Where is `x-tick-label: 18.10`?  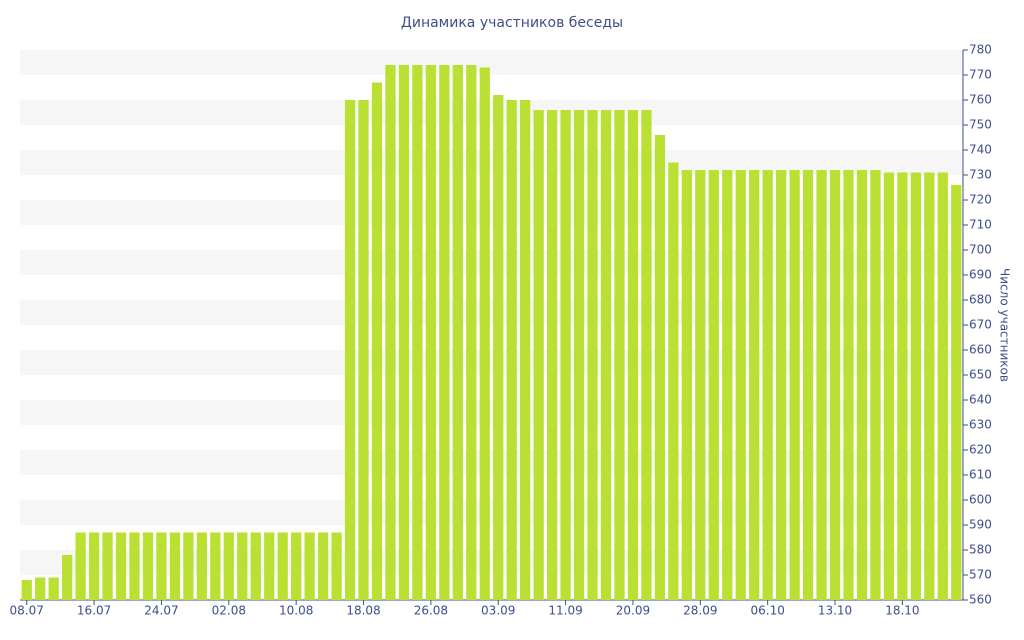
x-tick-label: 18.10 is located at coordinates (902, 611).